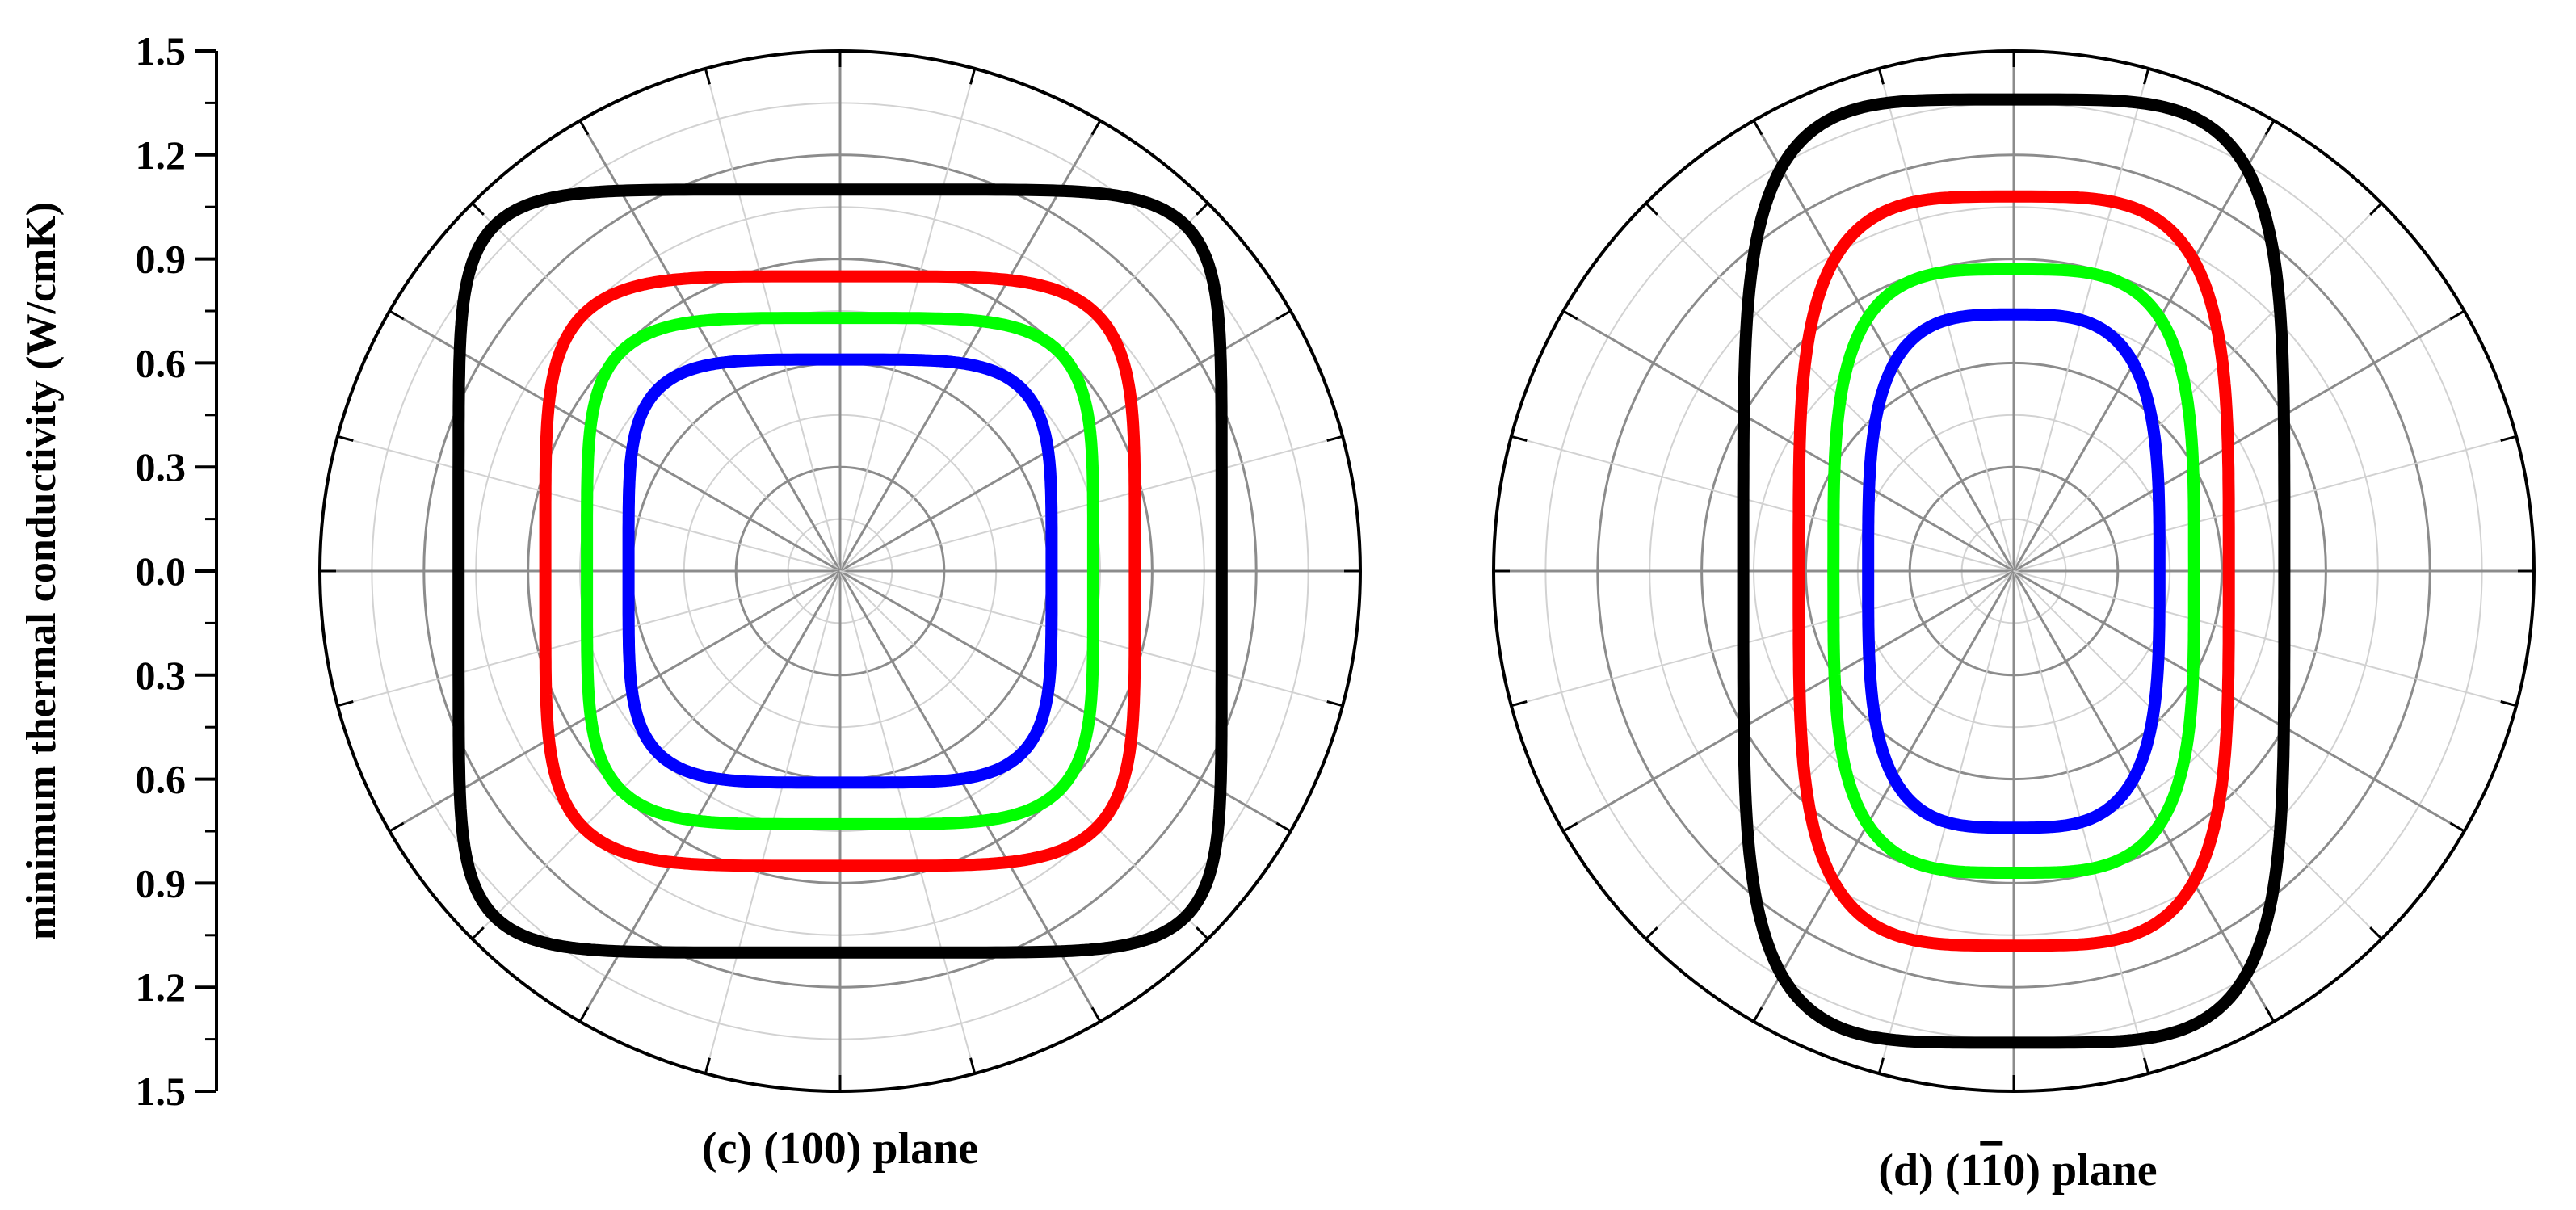  Describe the element at coordinates (2079, 1170) in the screenshot. I see `caption-suffix: 0) plane` at that location.